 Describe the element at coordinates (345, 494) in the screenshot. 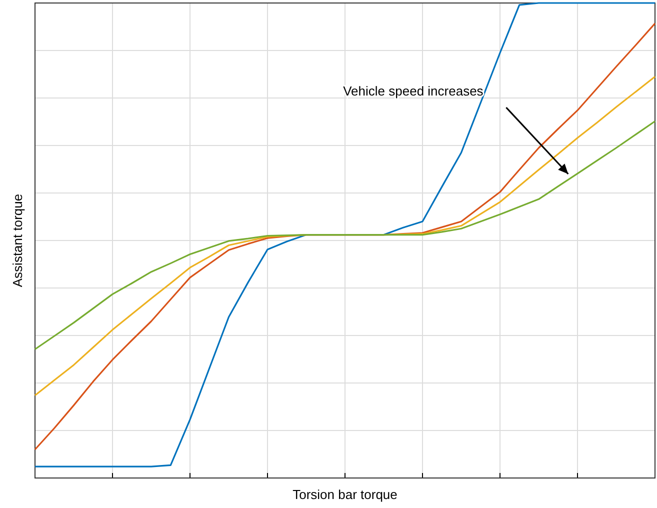

I see `x-axis-title: Torsion bar torque` at that location.